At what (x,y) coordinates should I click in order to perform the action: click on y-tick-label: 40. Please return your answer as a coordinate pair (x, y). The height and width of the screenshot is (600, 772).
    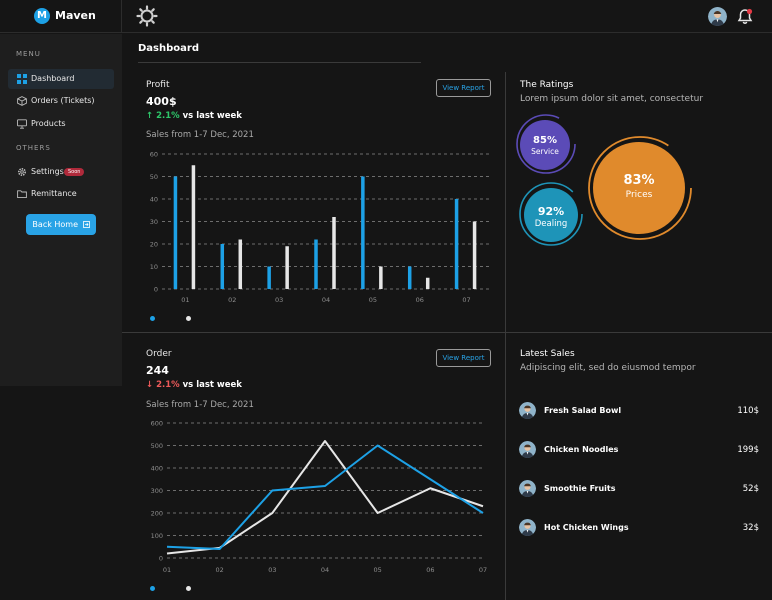
    Looking at the image, I should click on (154, 200).